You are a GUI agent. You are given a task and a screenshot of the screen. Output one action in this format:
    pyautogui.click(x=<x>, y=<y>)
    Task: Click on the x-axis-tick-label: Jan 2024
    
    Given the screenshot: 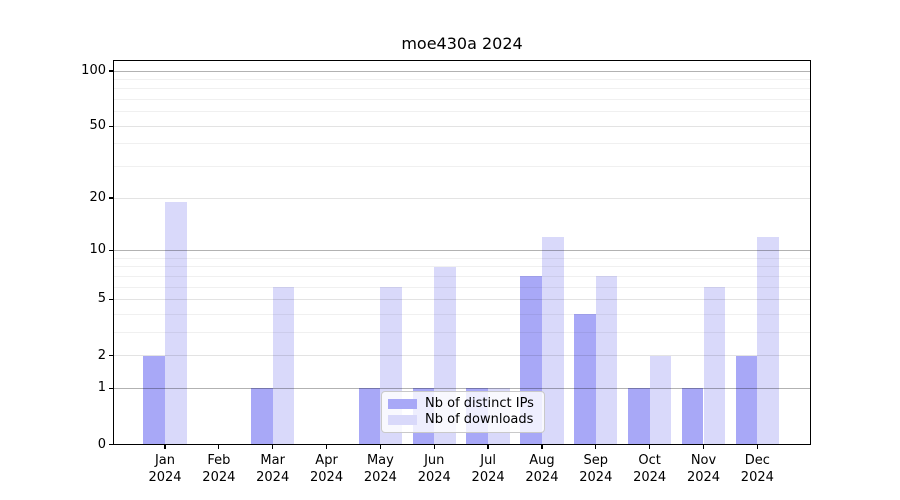 What is the action you would take?
    pyautogui.click(x=165, y=469)
    